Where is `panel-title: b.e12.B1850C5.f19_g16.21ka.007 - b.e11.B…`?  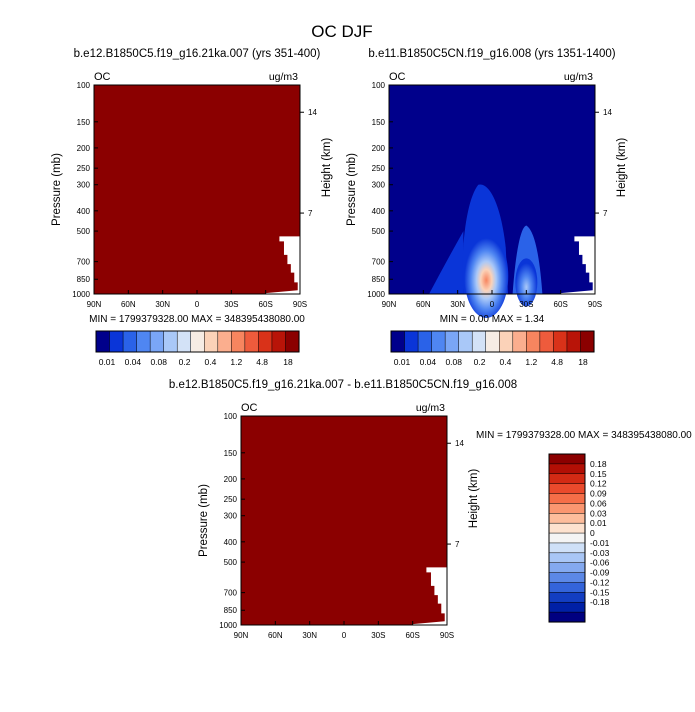 panel-title: b.e12.B1850C5.f19_g16.21ka.007 - b.e11.B… is located at coordinates (343, 385).